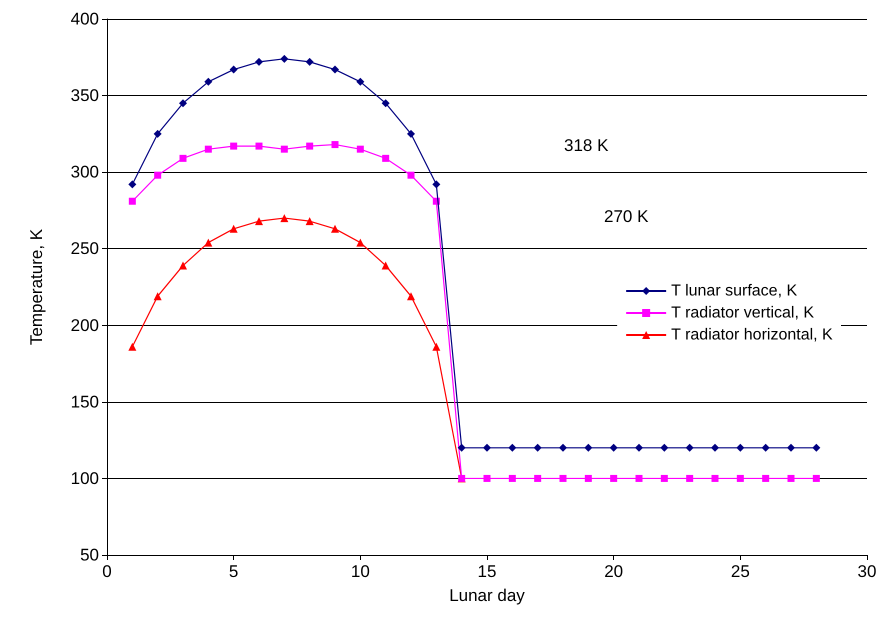 The height and width of the screenshot is (626, 881). What do you see at coordinates (867, 571) in the screenshot?
I see `x-tick-label: 30` at bounding box center [867, 571].